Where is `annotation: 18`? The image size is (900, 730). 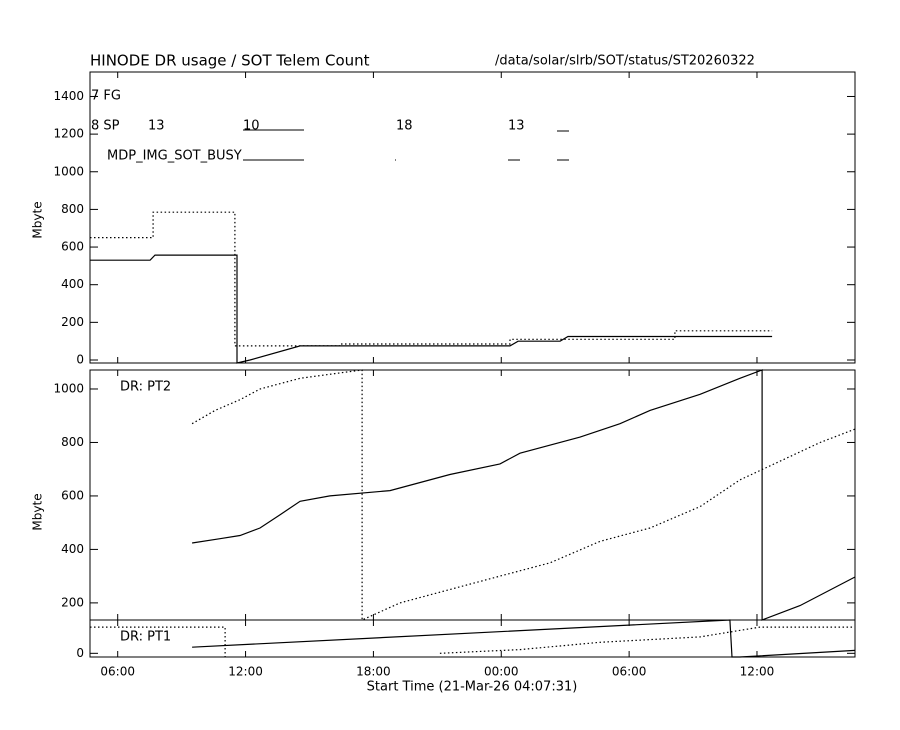
annotation: 18 is located at coordinates (404, 126).